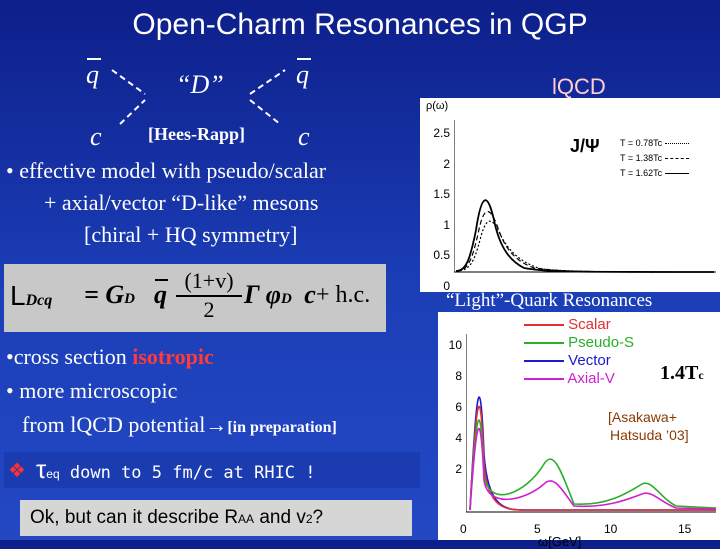 The height and width of the screenshot is (549, 720). I want to click on bullet-cross-section: •cross section isotropic, so click(110, 356).